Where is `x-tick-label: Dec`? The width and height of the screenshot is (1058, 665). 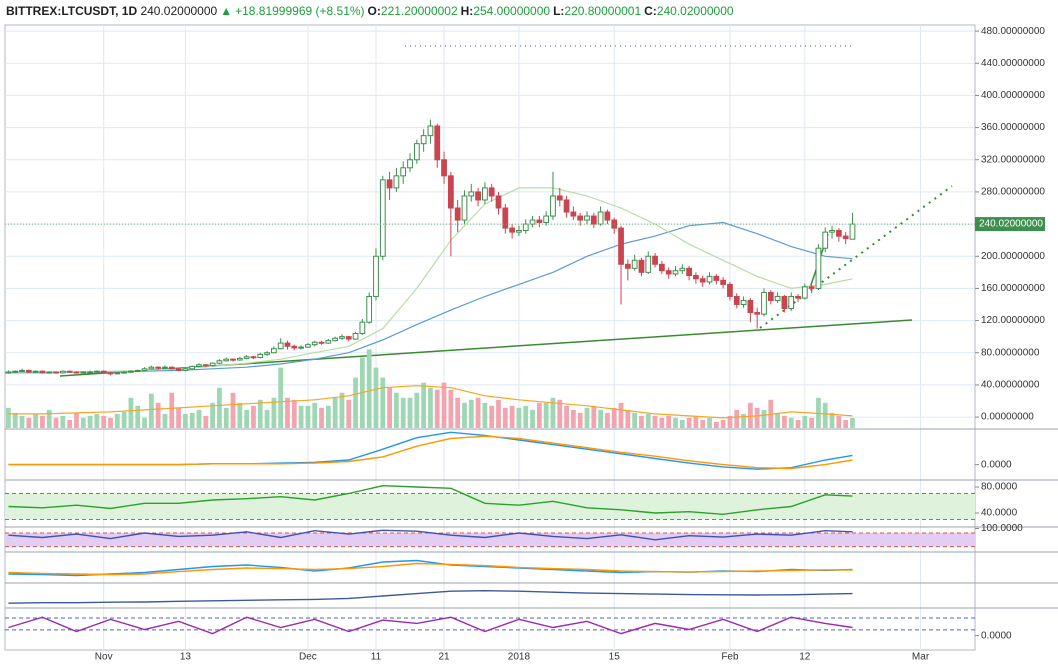 x-tick-label: Dec is located at coordinates (308, 657).